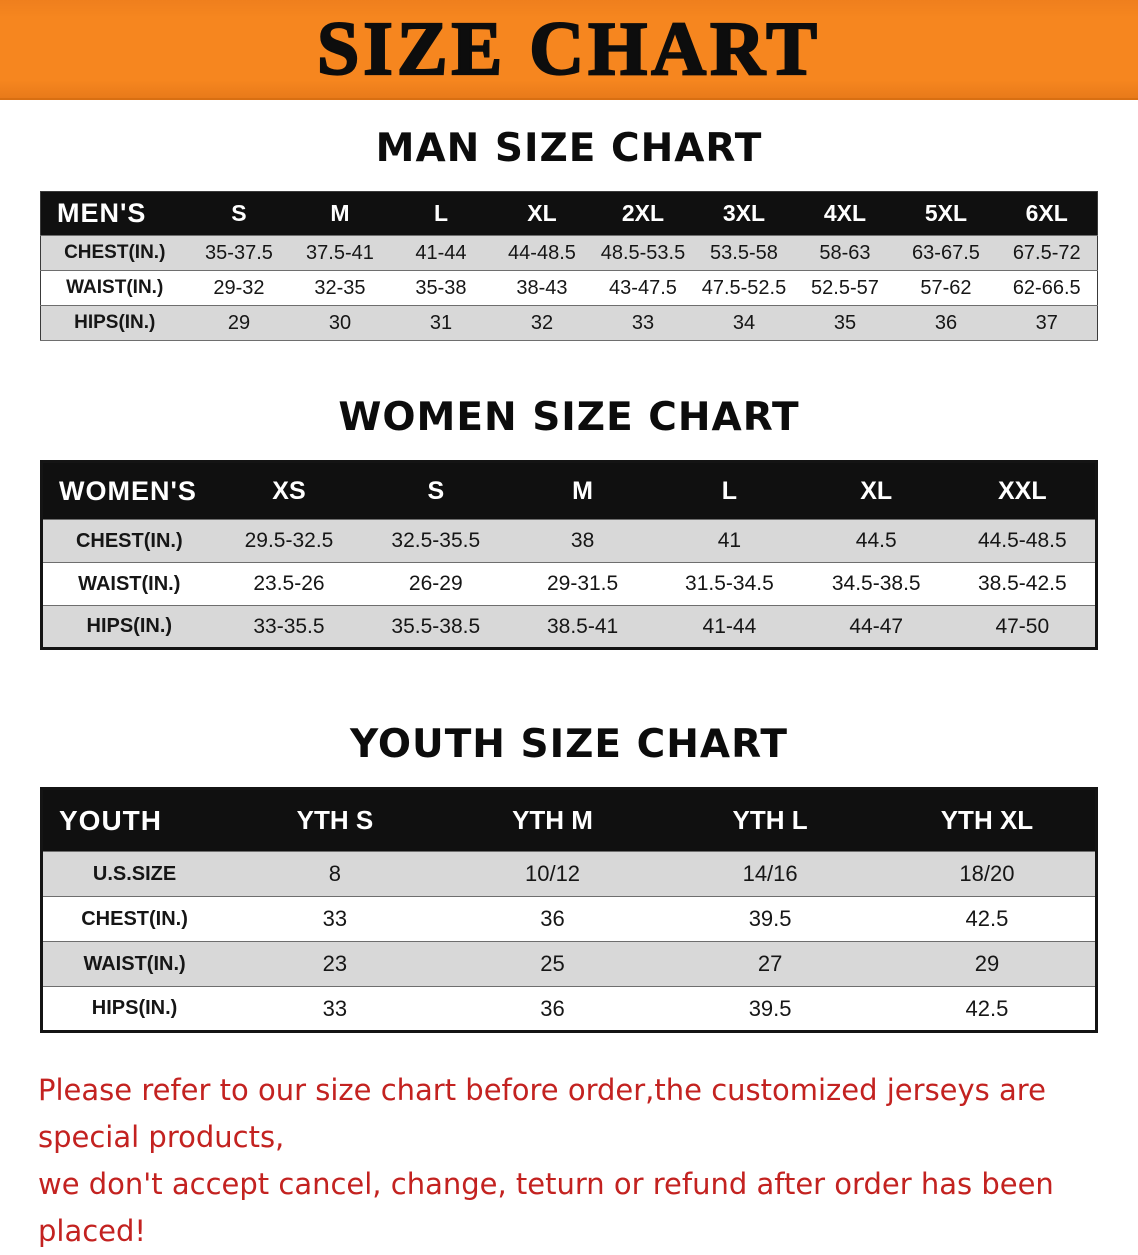  I want to click on youth-section-heading: YOUTH SIZE CHART, so click(569, 744).